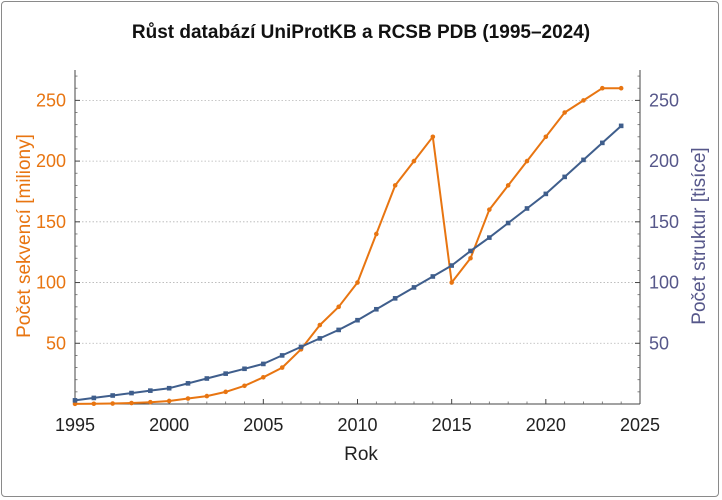 The image size is (722, 500). What do you see at coordinates (51, 283) in the screenshot?
I see `y-tick-label-left: 100` at bounding box center [51, 283].